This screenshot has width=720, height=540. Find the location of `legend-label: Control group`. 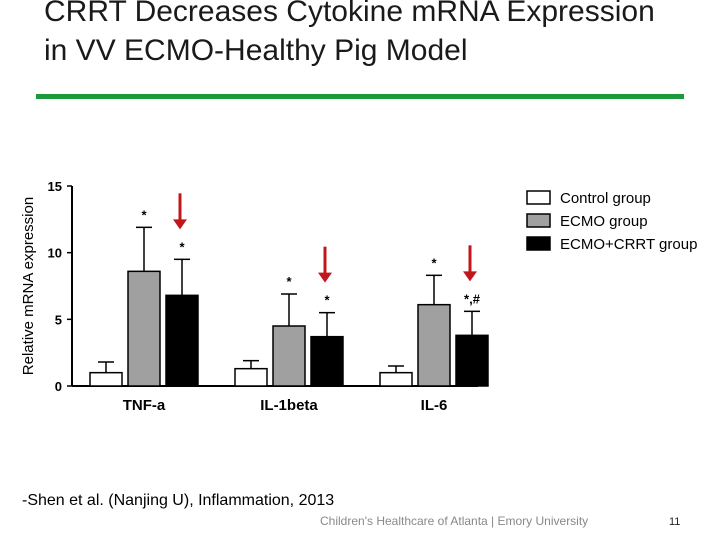

legend-label: Control group is located at coordinates (605, 198).